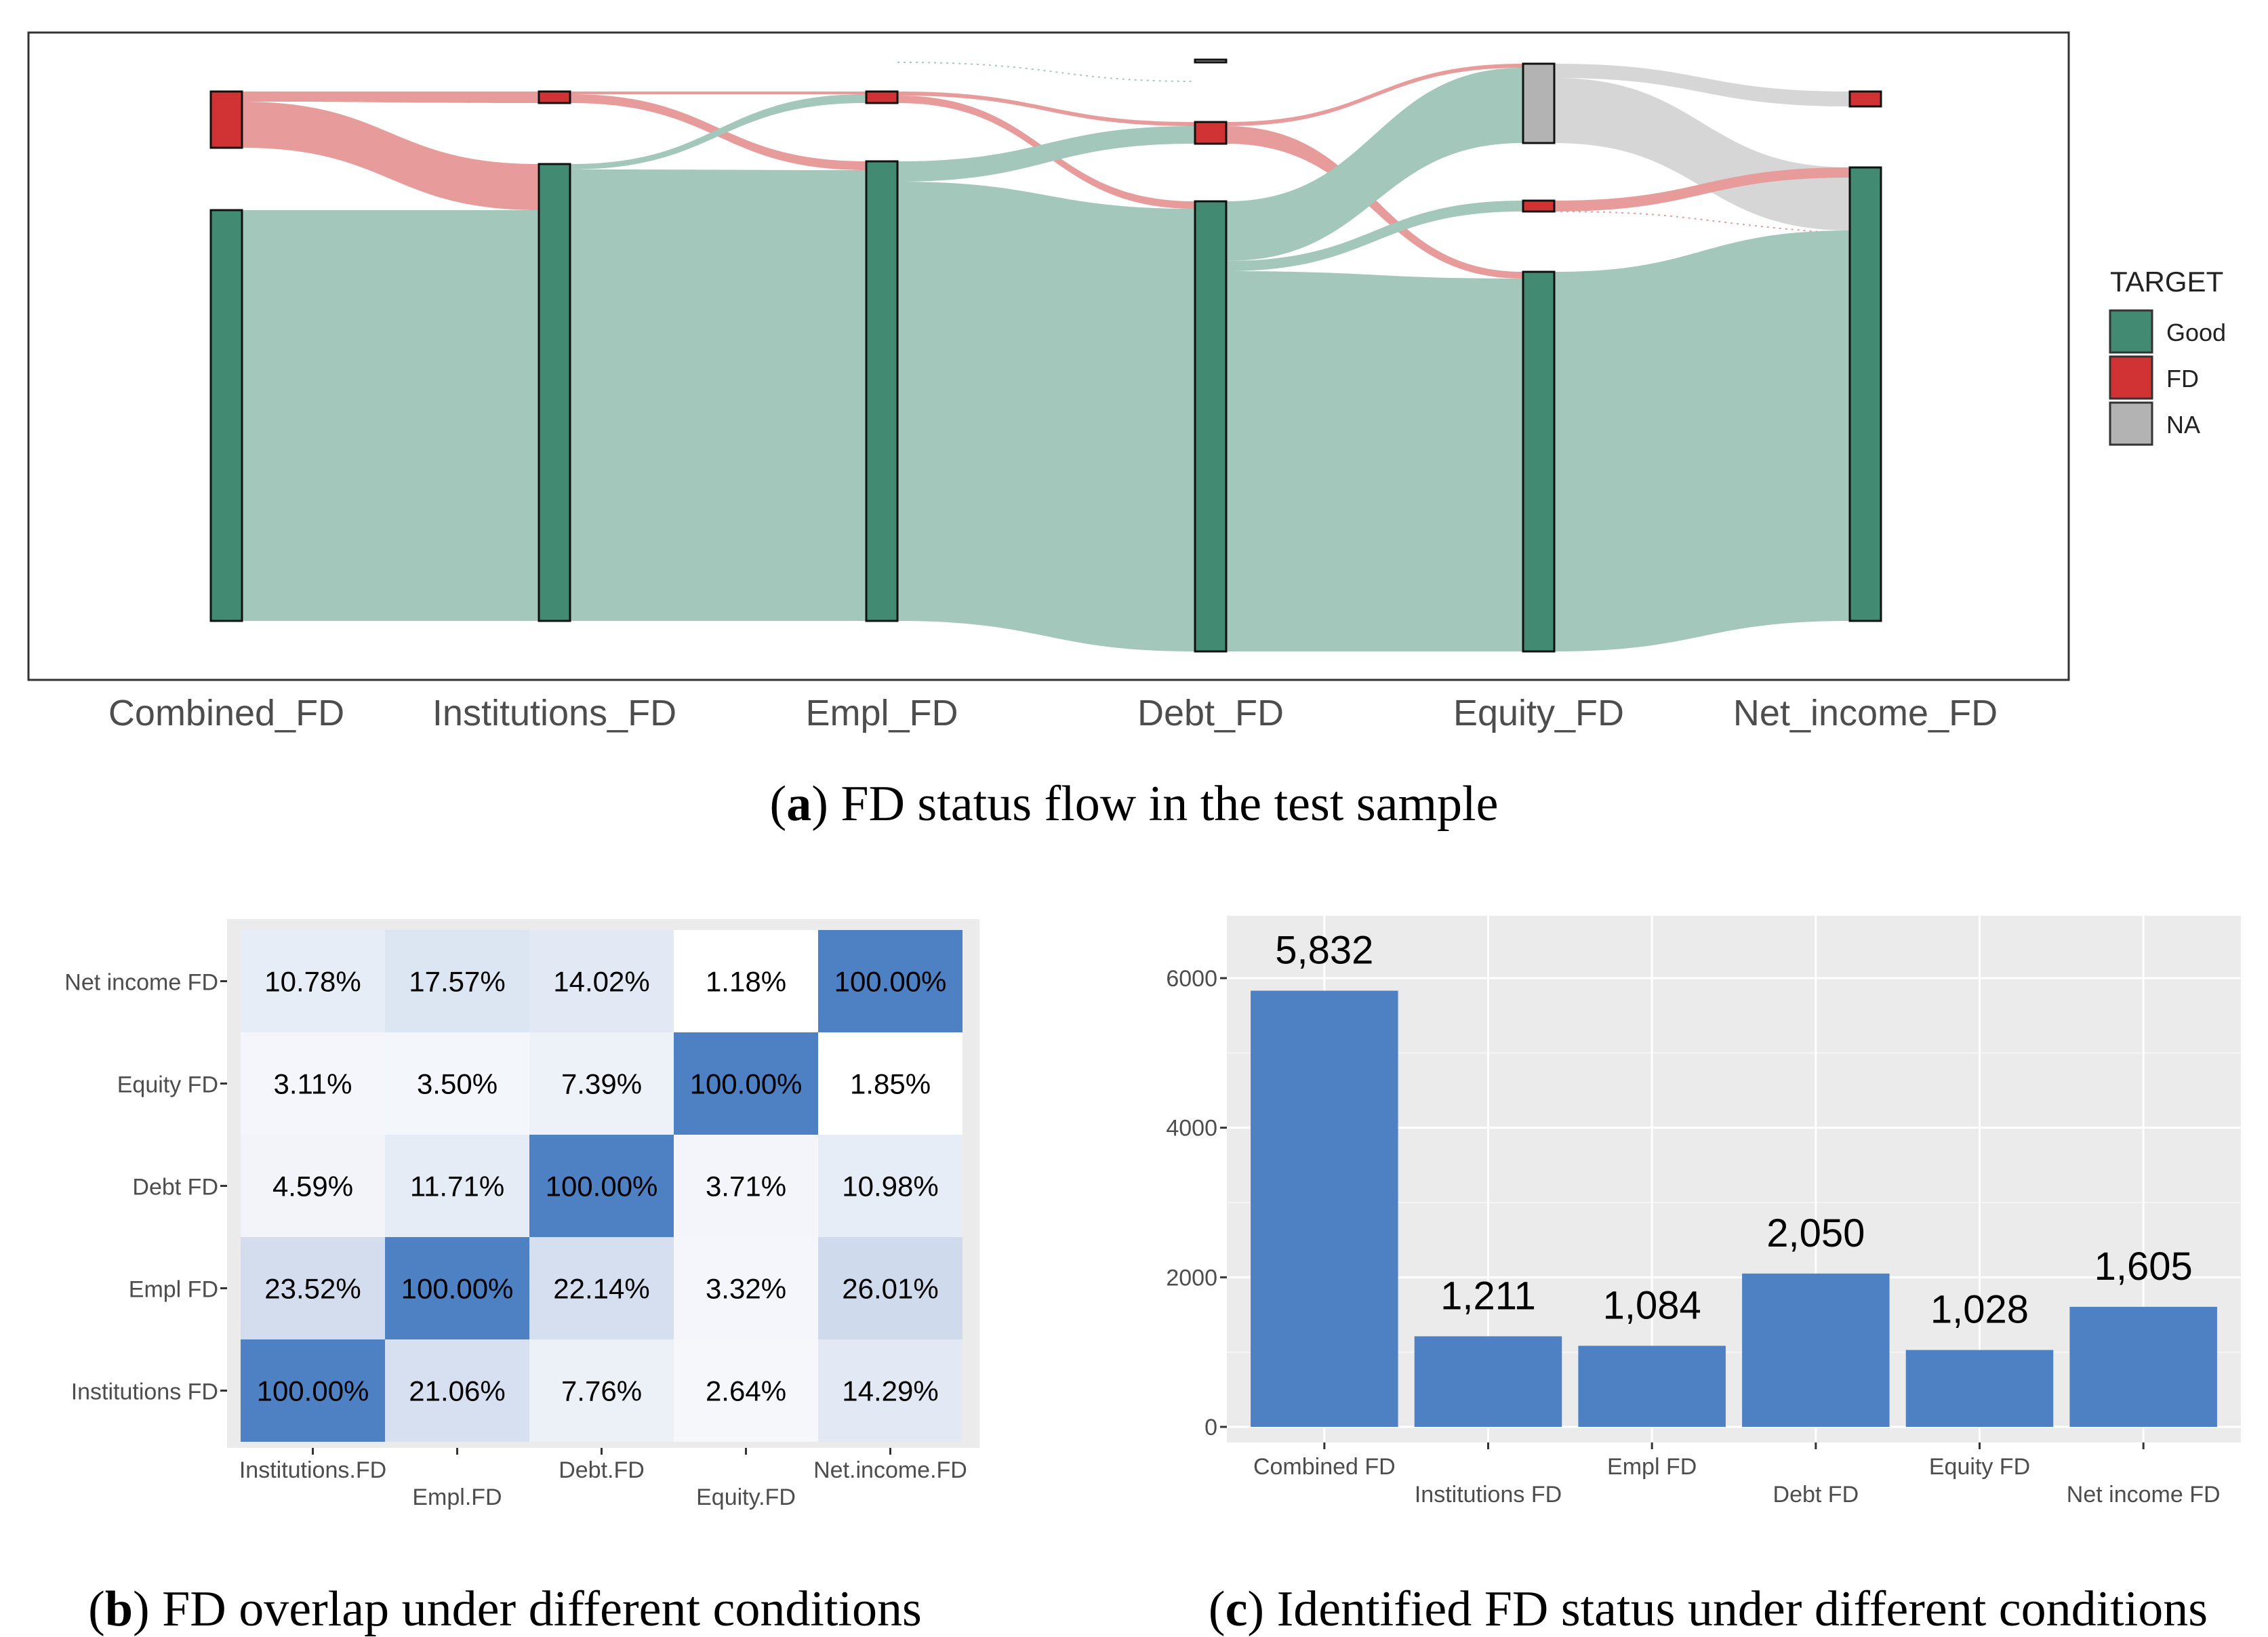 The height and width of the screenshot is (1637, 2268). I want to click on legend: TARGET Good FD NA, so click(2167, 356).